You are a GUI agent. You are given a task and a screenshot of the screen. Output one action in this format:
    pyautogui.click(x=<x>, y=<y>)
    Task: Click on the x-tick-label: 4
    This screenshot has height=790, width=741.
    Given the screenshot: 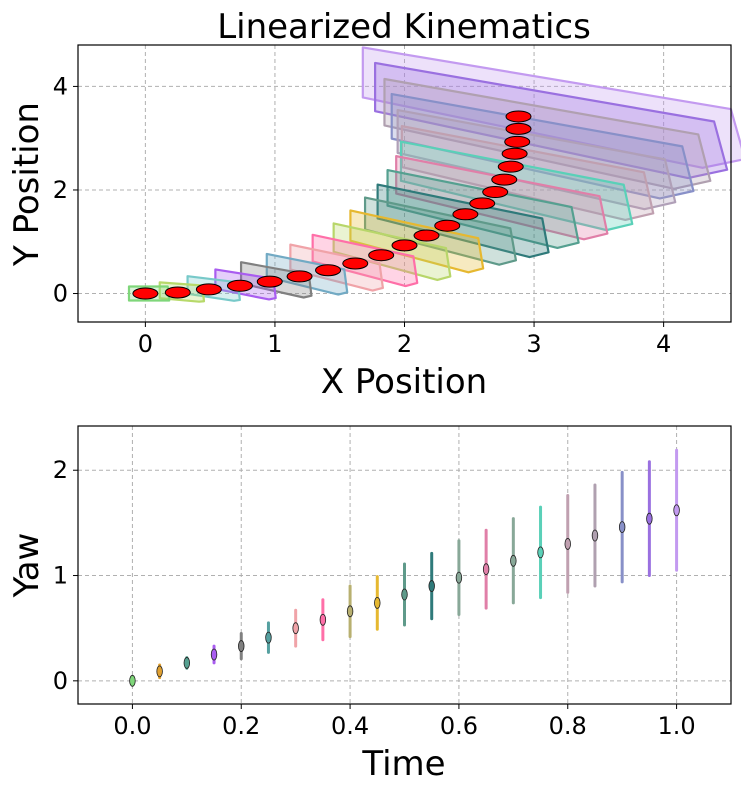 What is the action you would take?
    pyautogui.click(x=663, y=344)
    